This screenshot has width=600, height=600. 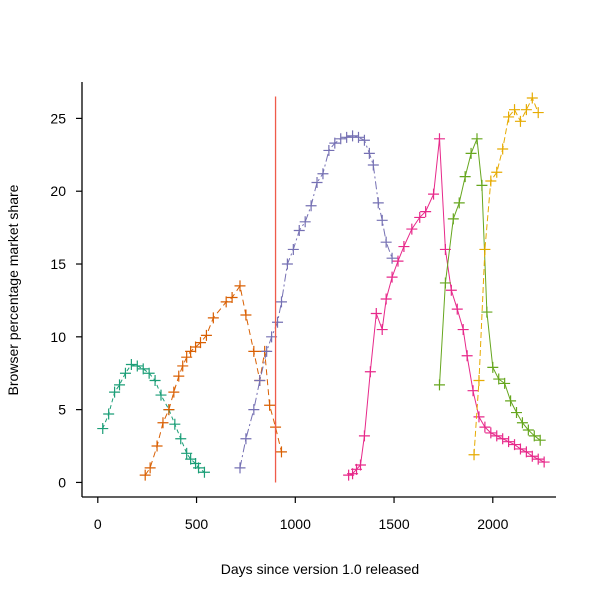 What do you see at coordinates (62, 410) in the screenshot?
I see `y-tick-label: 5` at bounding box center [62, 410].